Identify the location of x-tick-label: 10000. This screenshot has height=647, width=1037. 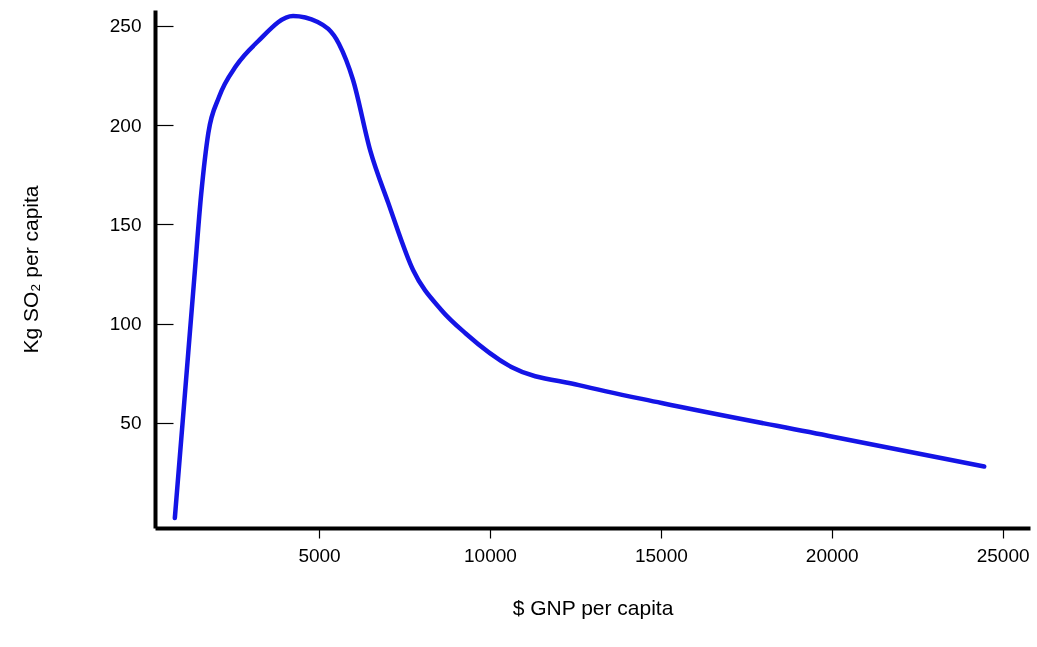
(490, 555).